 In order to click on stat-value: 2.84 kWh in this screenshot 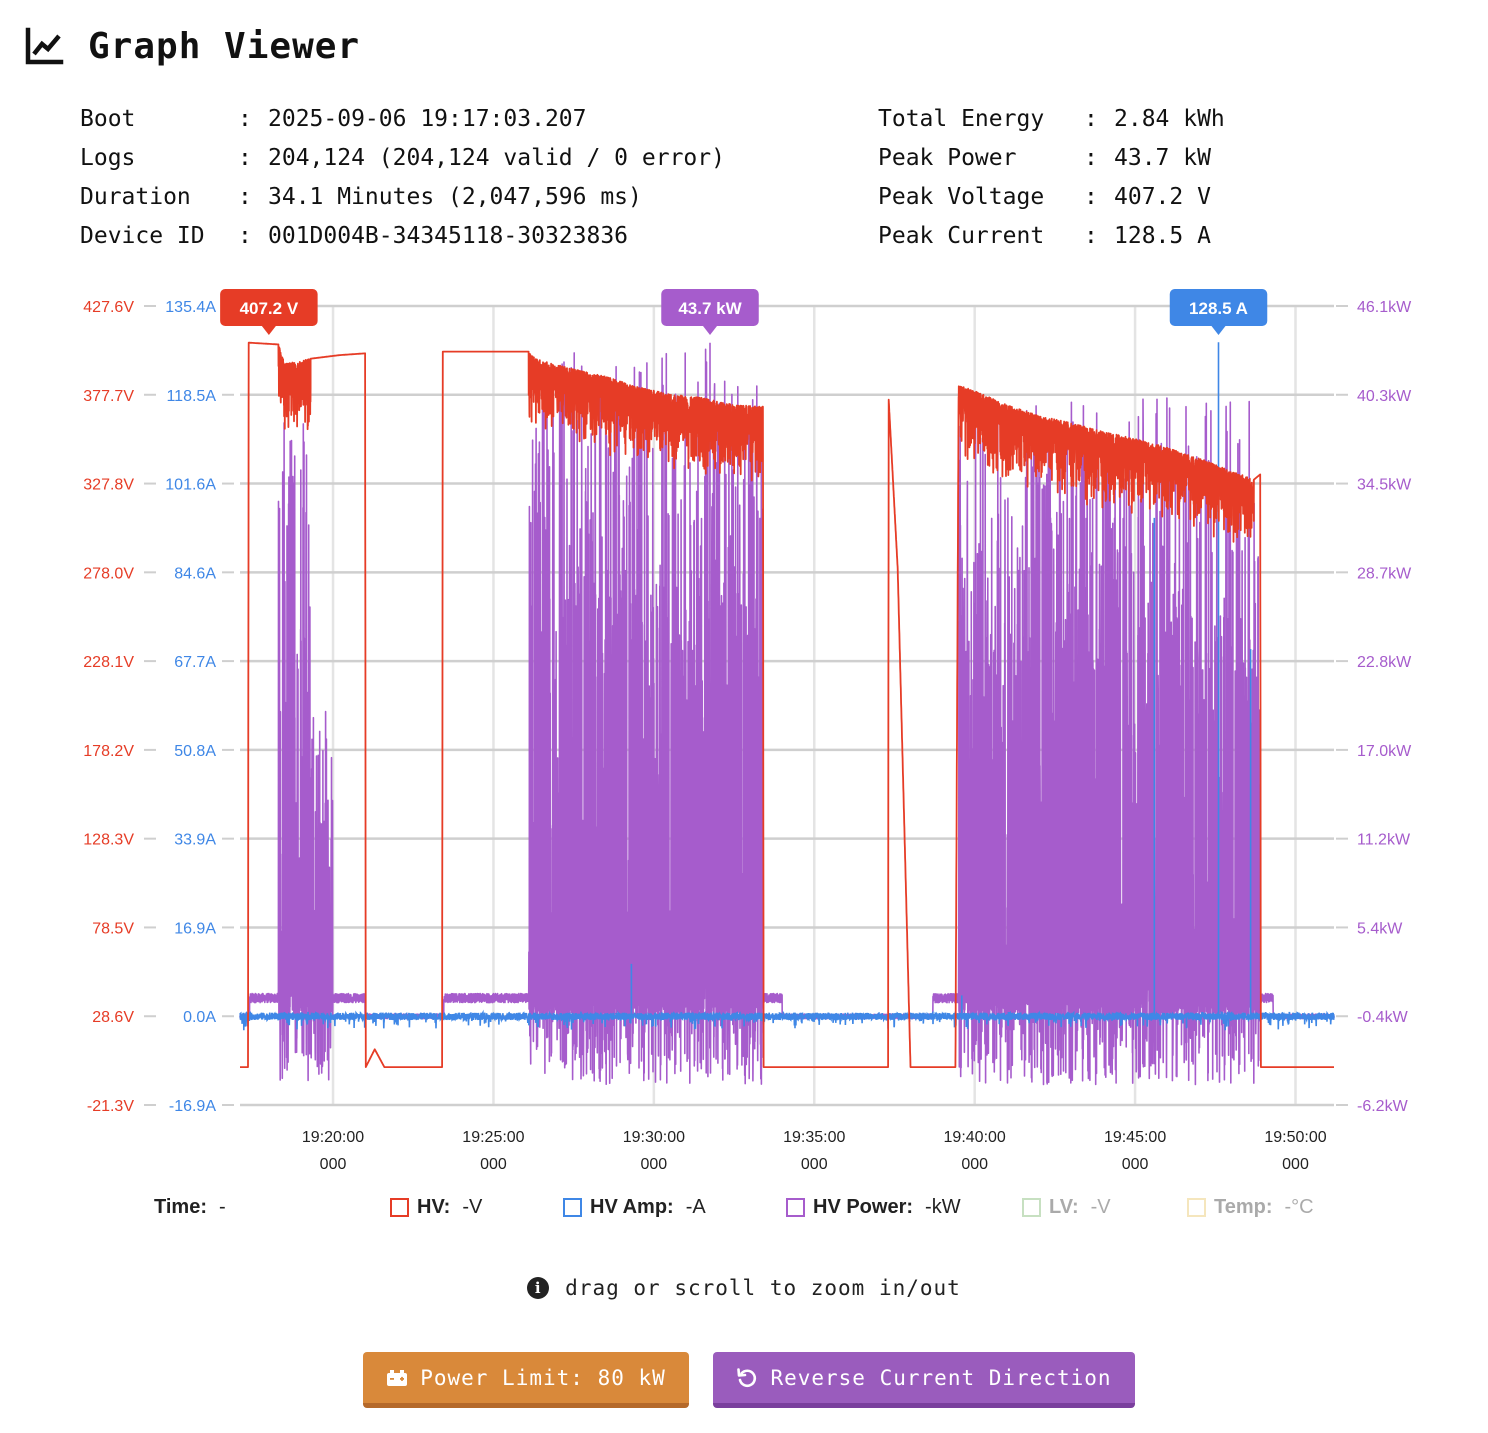, I will do `click(1169, 119)`.